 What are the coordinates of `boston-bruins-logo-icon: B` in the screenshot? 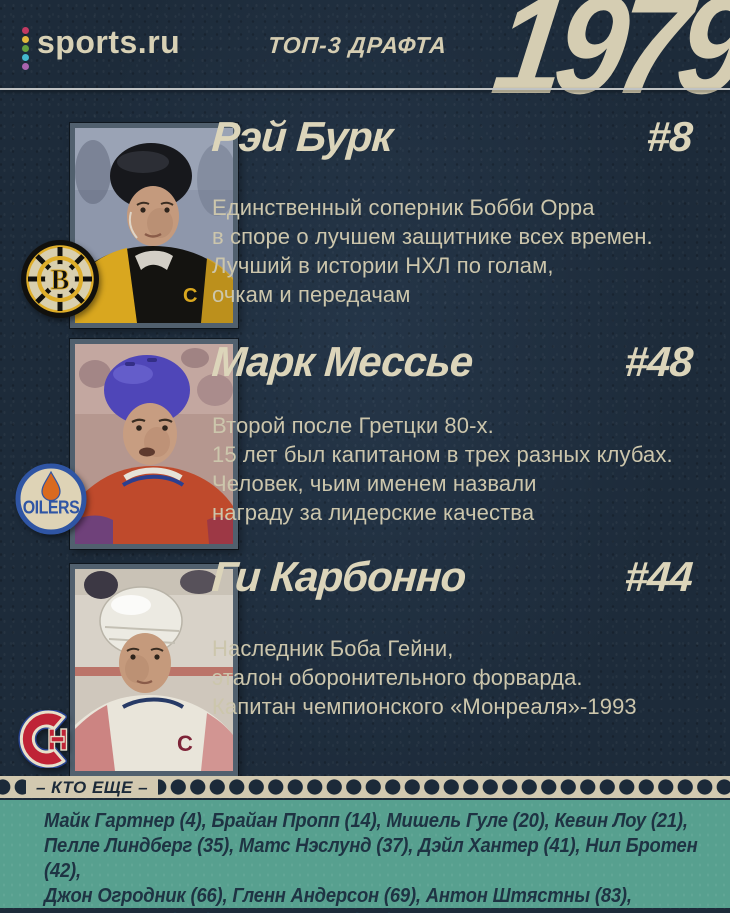 It's located at (60, 279).